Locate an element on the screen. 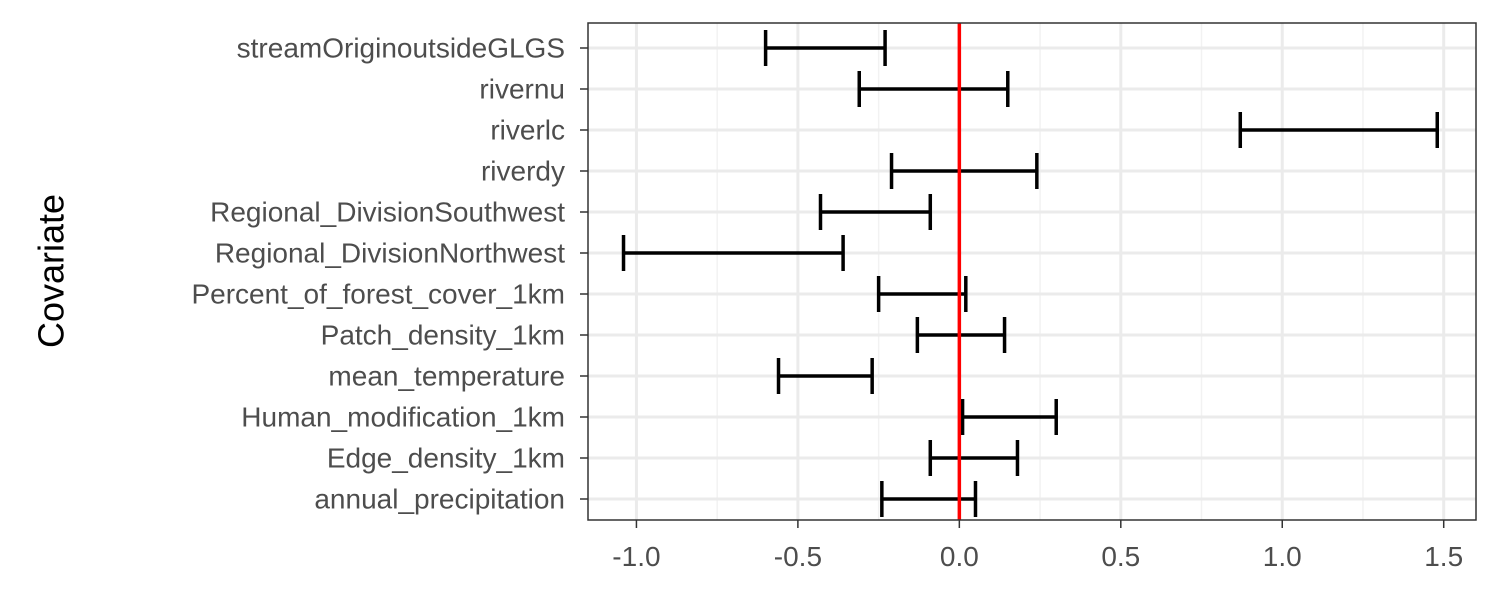 This screenshot has height=600, width=1500. y-tick-label: annual_precipitation is located at coordinates (439, 499).